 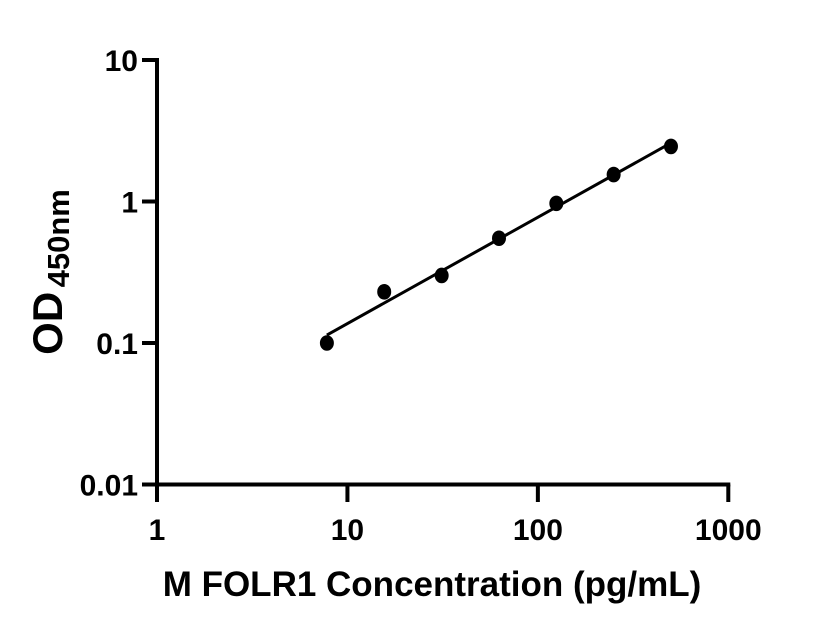 I want to click on y-axis-title-subscript: 450nm, so click(x=58, y=238).